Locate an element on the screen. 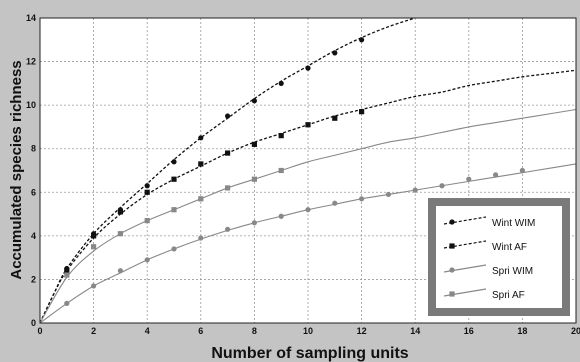 The height and width of the screenshot is (362, 580). legend-box is located at coordinates (499, 257).